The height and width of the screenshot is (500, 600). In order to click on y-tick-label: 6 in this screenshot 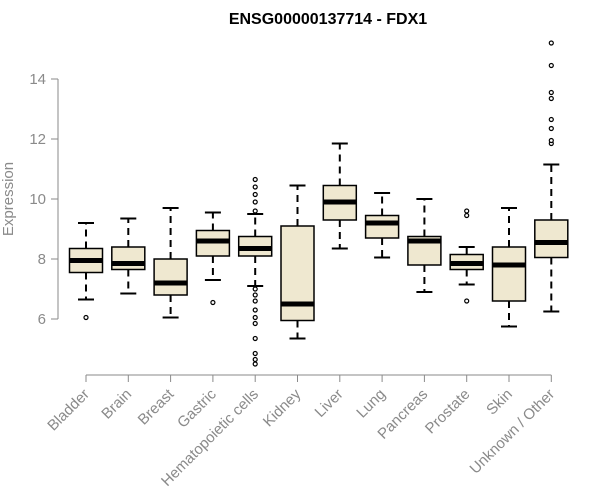, I will do `click(42, 319)`.